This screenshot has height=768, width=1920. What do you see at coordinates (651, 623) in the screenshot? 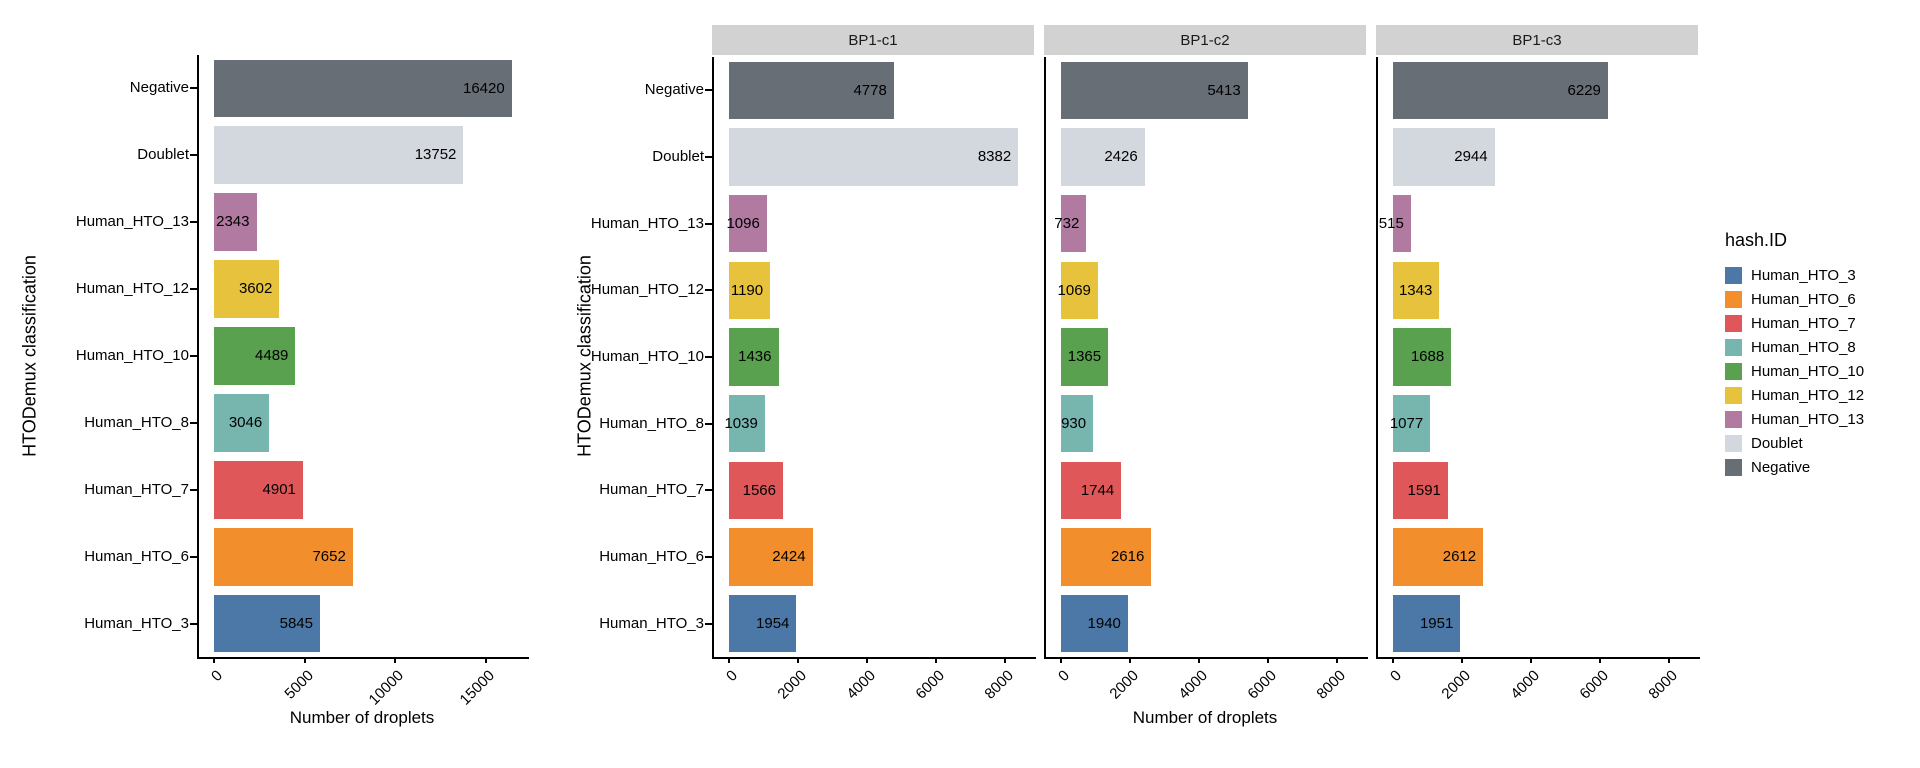
I see `category-label: Human_HTO_3` at bounding box center [651, 623].